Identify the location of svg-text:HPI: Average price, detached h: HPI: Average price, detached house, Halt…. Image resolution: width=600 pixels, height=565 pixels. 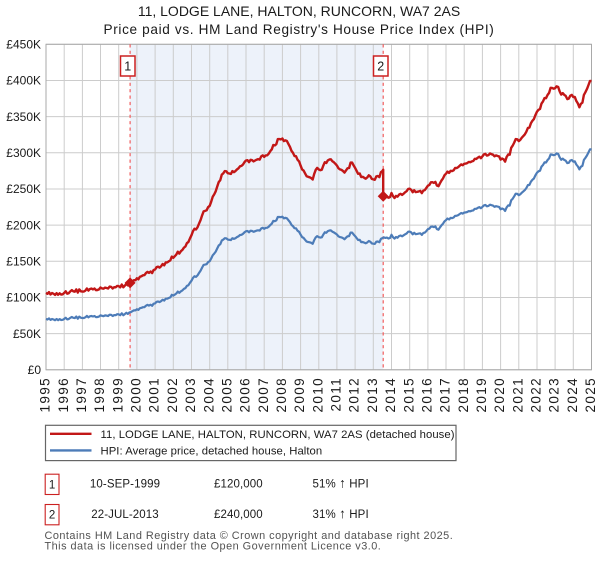
(212, 451).